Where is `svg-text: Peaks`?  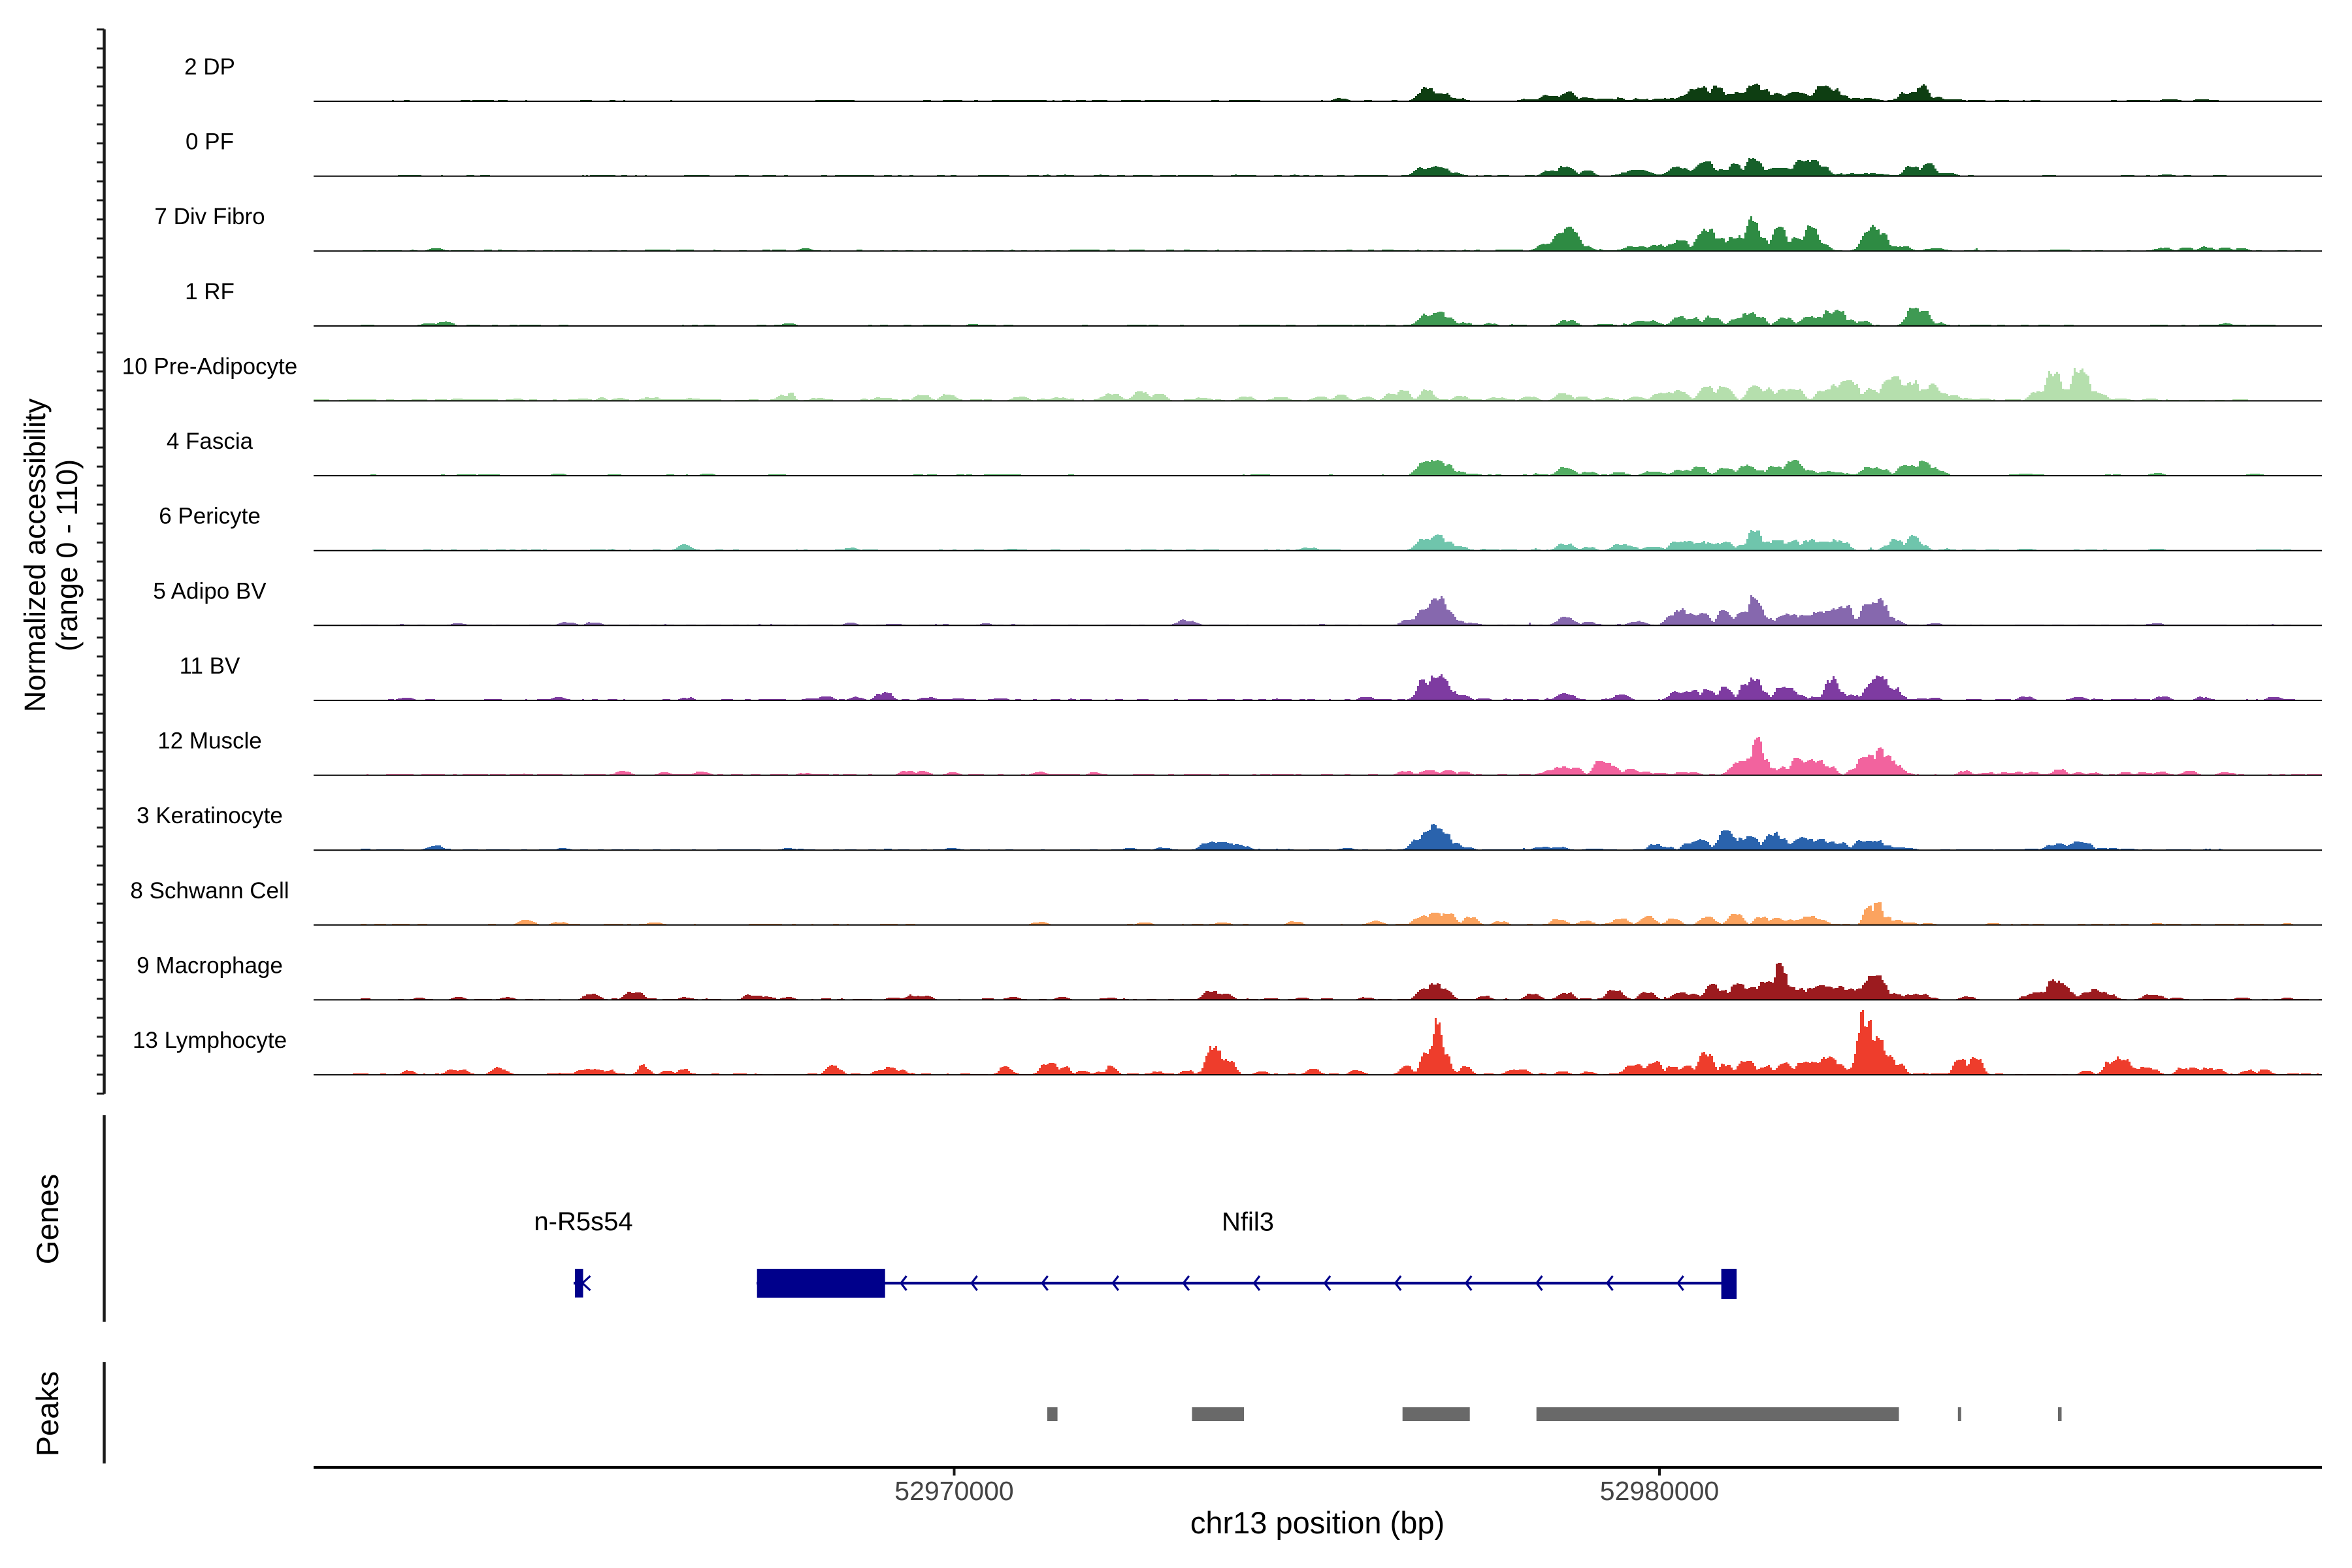 svg-text: Peaks is located at coordinates (47, 1414).